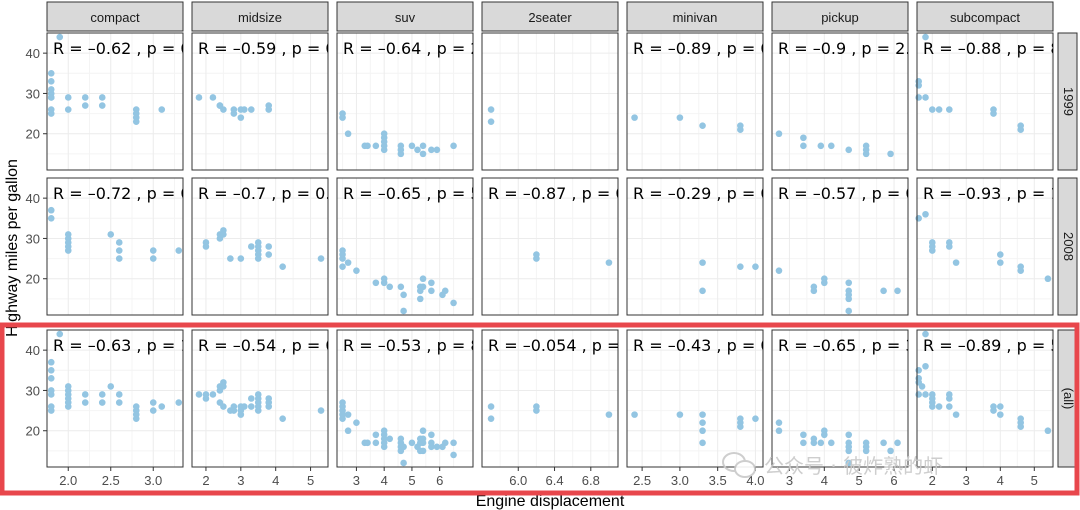  I want to click on row-strip-label: 1999, so click(1068, 101).